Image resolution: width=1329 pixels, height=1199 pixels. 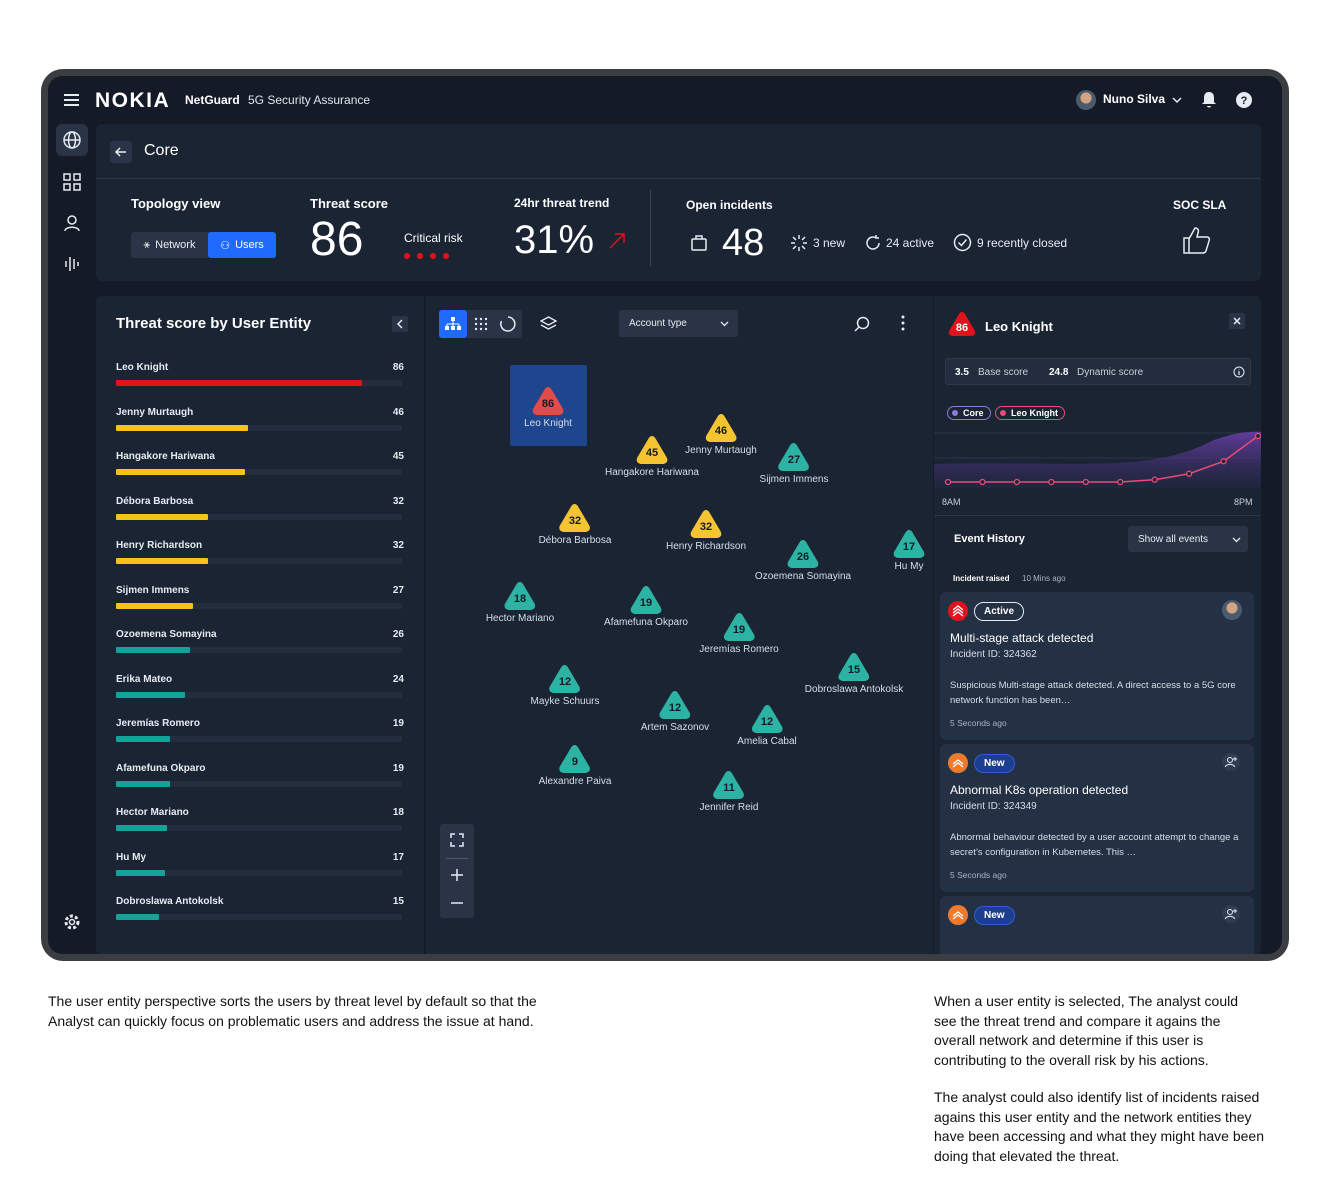 I want to click on graph-node: 19 Afamefuna Okparo, so click(x=646, y=606).